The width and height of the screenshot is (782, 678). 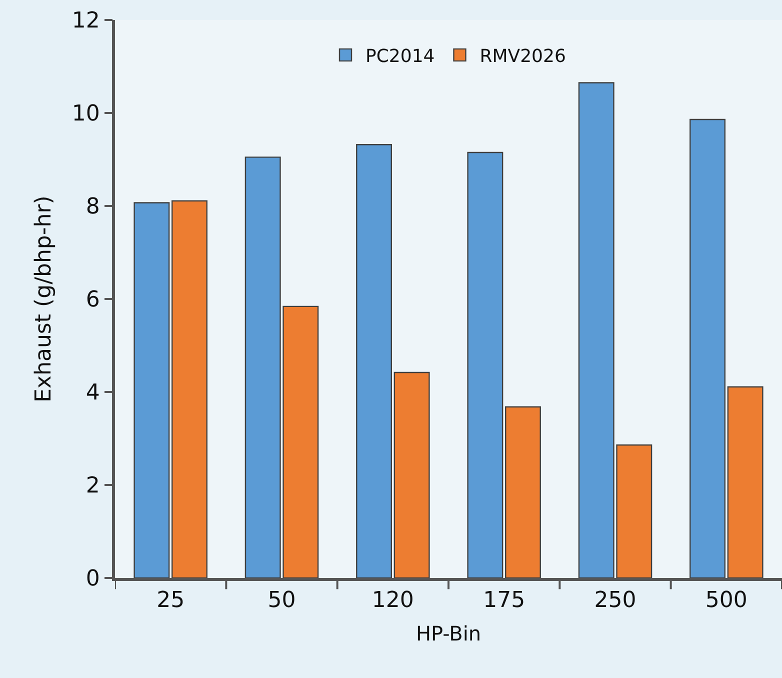 What do you see at coordinates (93, 300) in the screenshot?
I see `y-tick-label: 6` at bounding box center [93, 300].